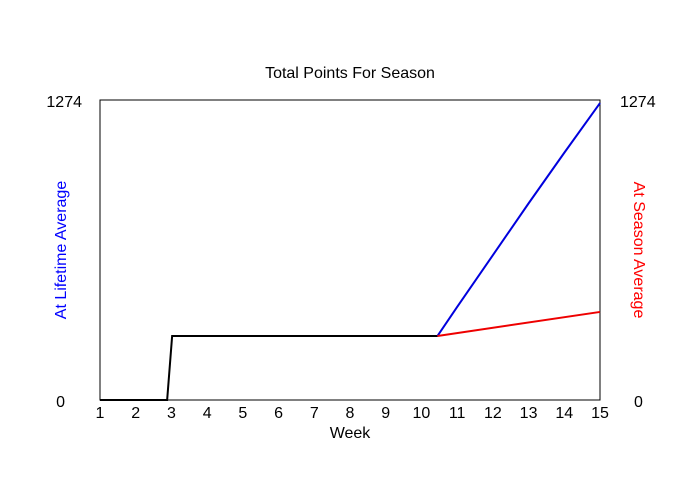 Image resolution: width=700 pixels, height=500 pixels. Describe the element at coordinates (457, 413) in the screenshot. I see `x-tick-label: 11` at that location.